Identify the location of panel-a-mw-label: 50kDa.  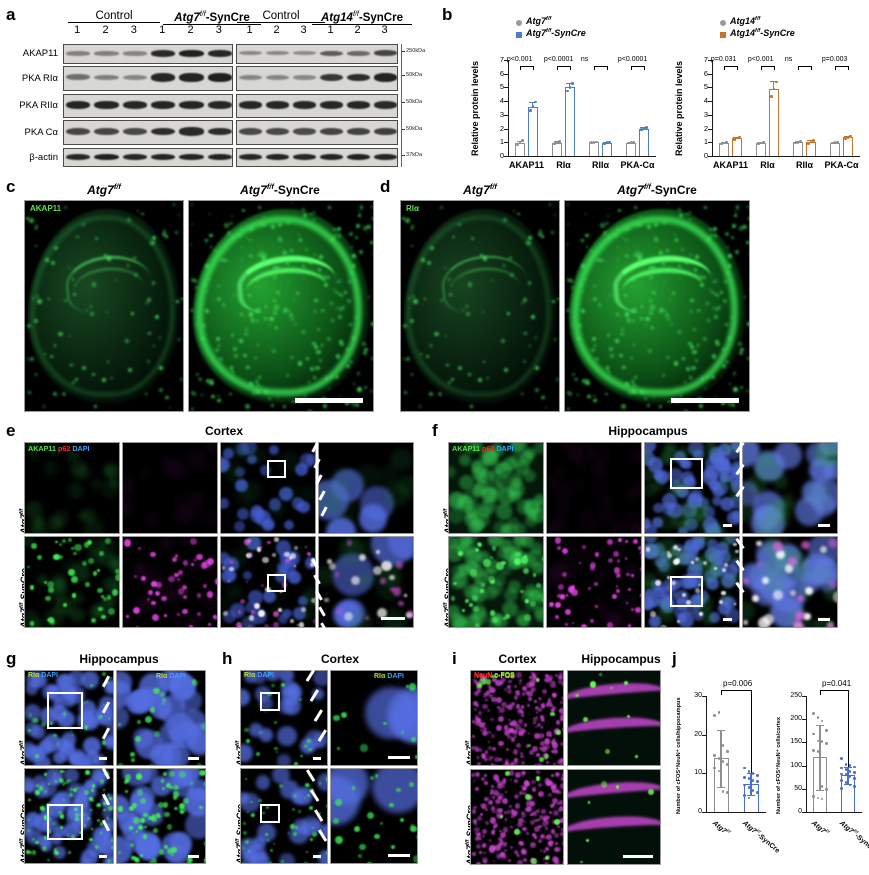
(414, 128).